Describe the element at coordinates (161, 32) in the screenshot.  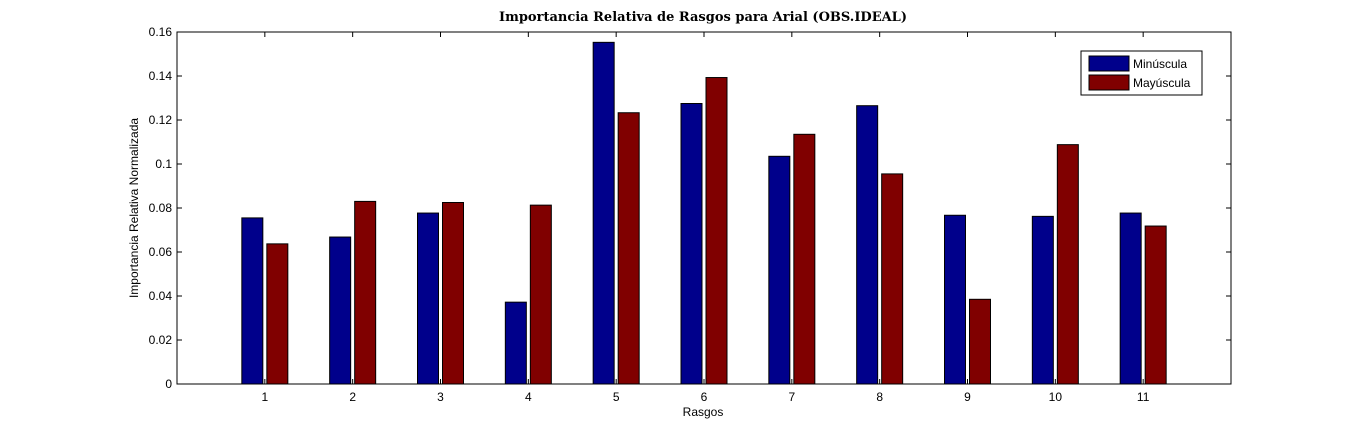
I see `y-tick-label: 0.16` at that location.